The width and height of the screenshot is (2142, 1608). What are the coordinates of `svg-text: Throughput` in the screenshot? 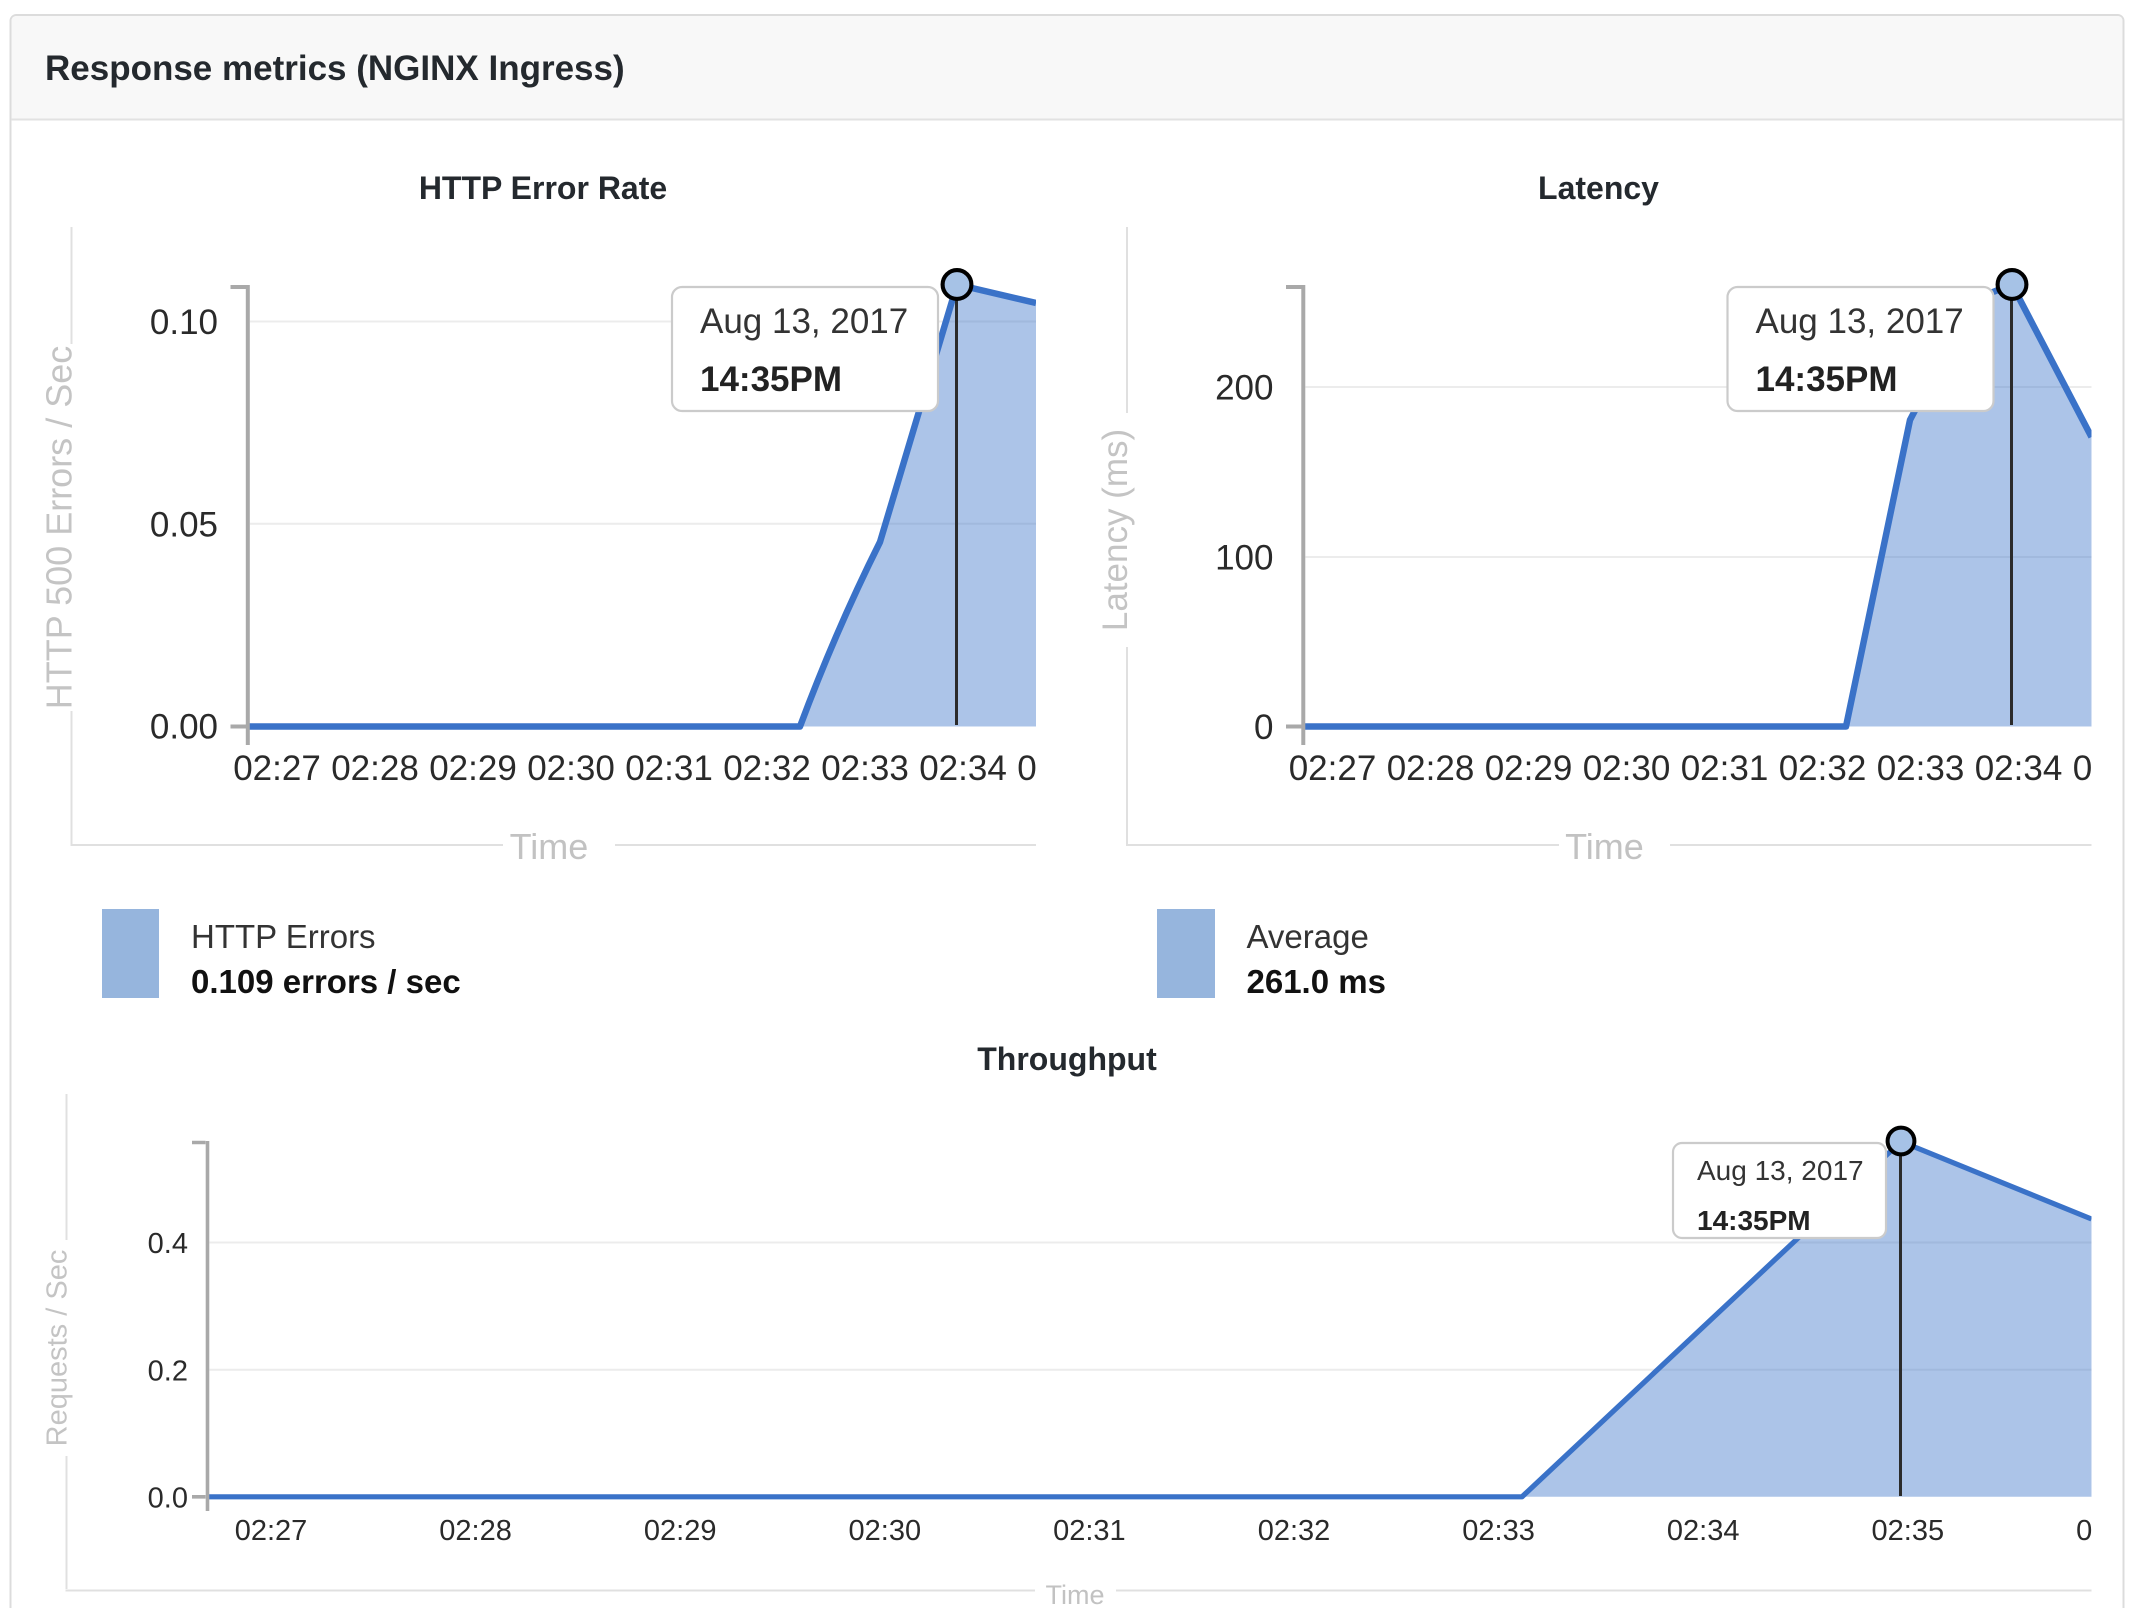 It's located at (1067, 1059).